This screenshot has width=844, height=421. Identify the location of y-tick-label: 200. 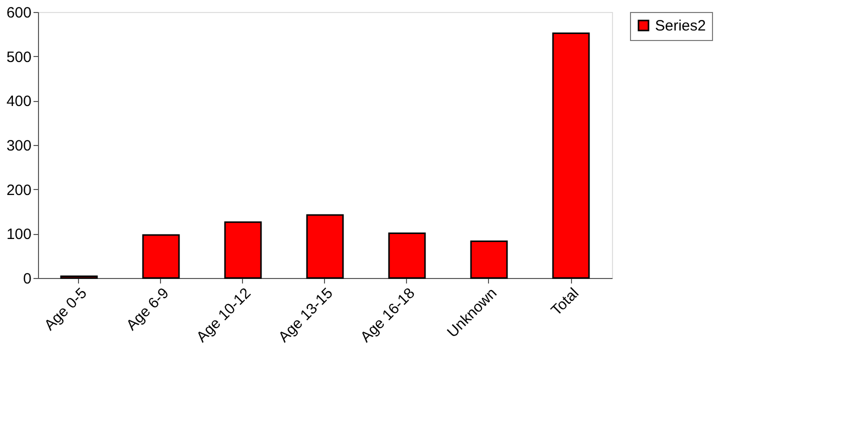
(19, 190).